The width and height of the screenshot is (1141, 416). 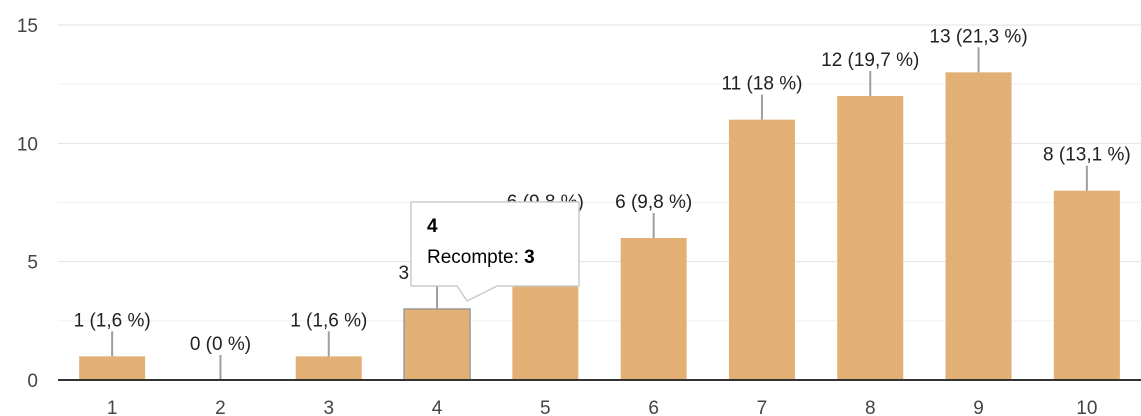 I want to click on data-label: 8 (13,1 %), so click(x=1087, y=155).